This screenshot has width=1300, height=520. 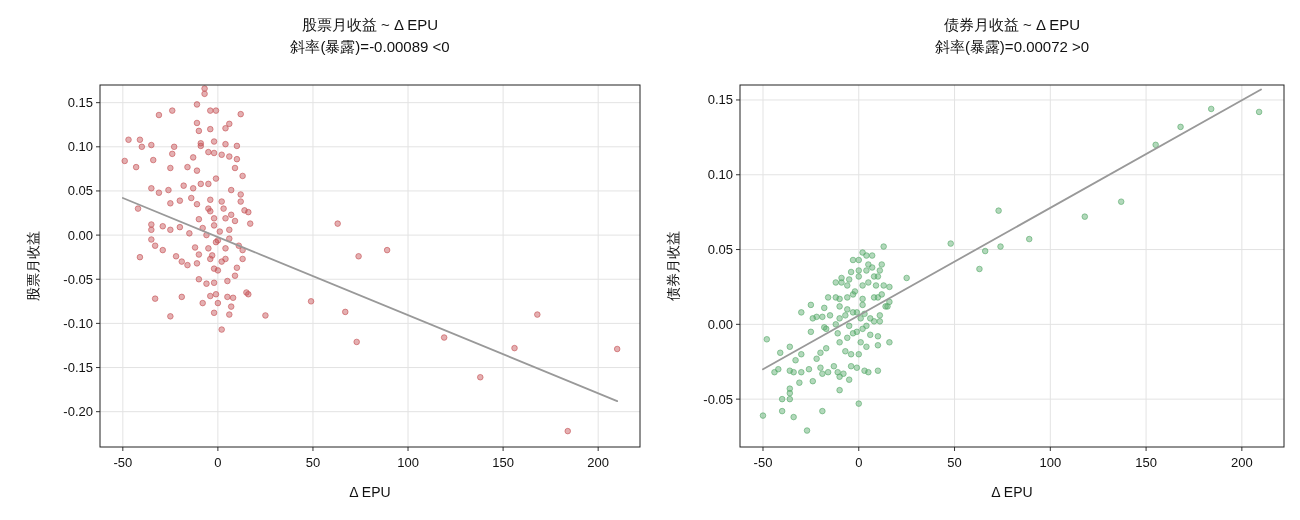 What do you see at coordinates (370, 46) in the screenshot?
I see `chart-subtitle: 斜率(暴露)=-0.00089 <0` at bounding box center [370, 46].